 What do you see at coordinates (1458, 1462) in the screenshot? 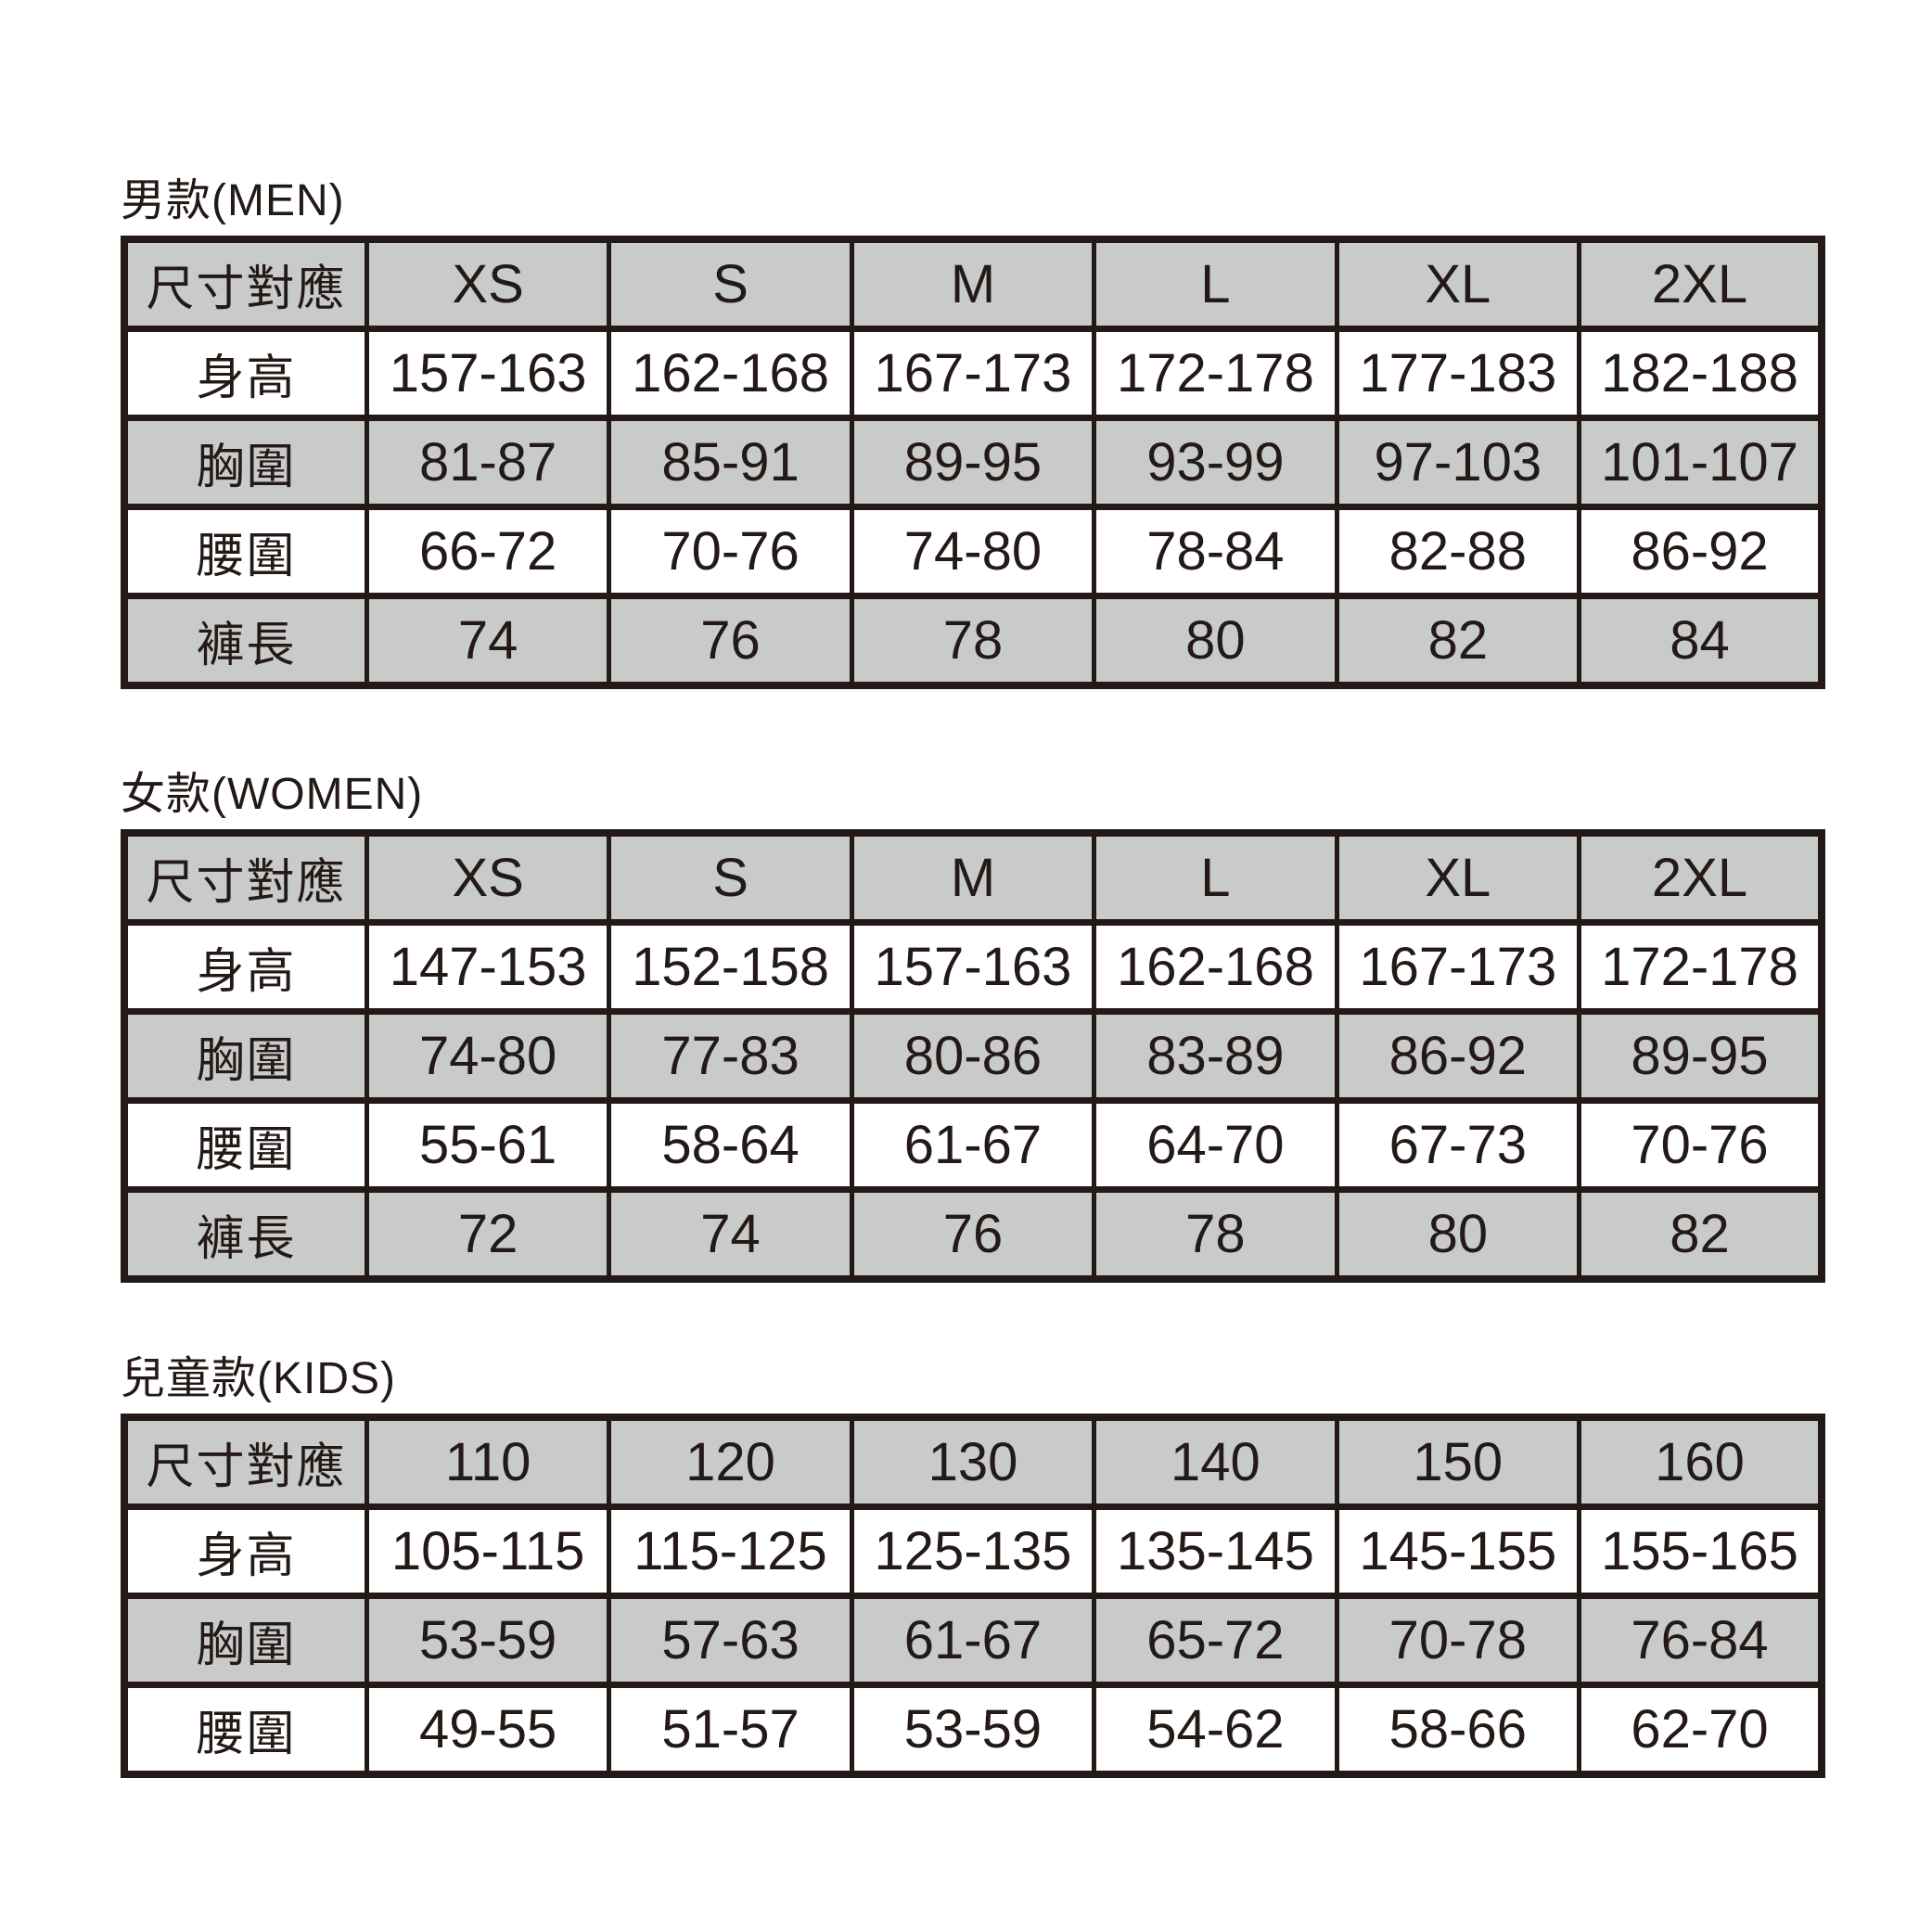
I see `size-header-cell: 150` at bounding box center [1458, 1462].